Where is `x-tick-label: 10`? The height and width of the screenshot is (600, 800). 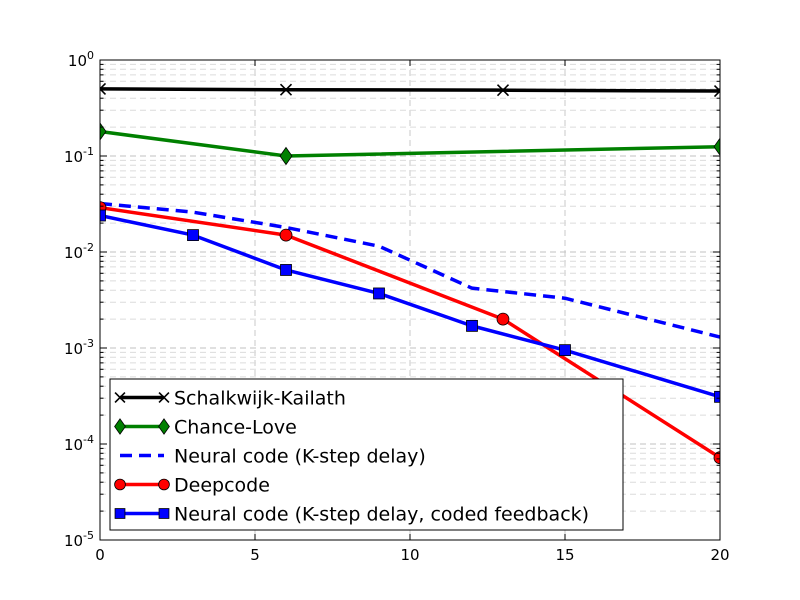 x-tick-label: 10 is located at coordinates (409, 555).